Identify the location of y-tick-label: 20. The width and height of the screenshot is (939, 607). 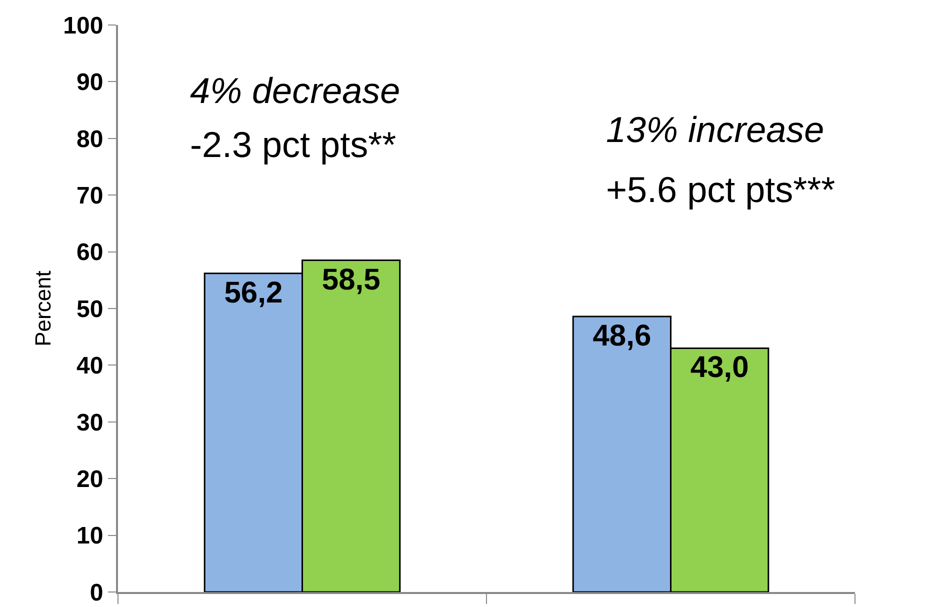
(90, 479).